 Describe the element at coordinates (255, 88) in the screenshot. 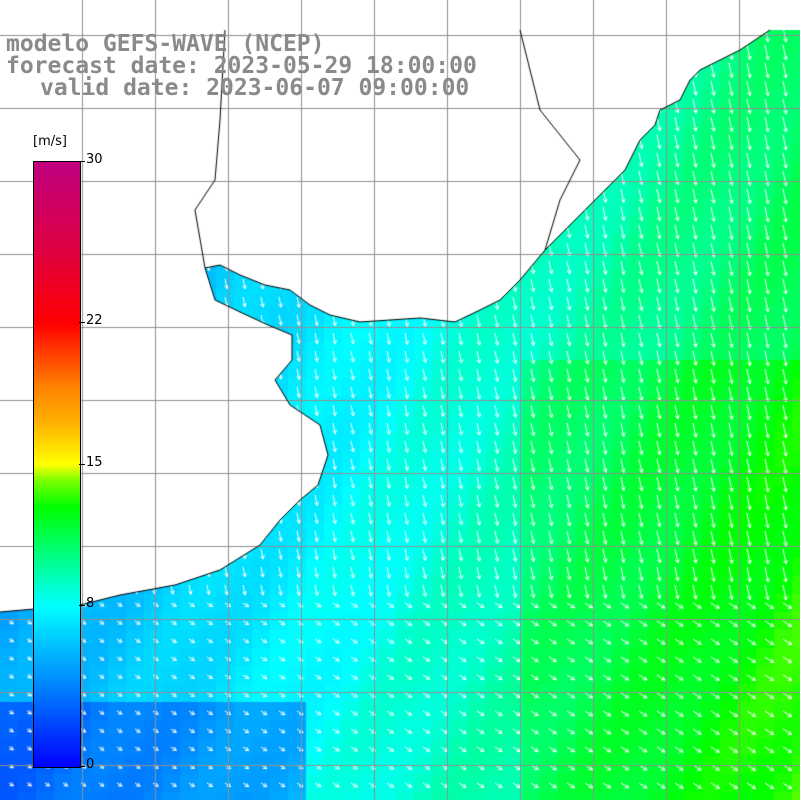

I see `title-valid-date: valid date: 2023-06-07 09:00:00` at that location.